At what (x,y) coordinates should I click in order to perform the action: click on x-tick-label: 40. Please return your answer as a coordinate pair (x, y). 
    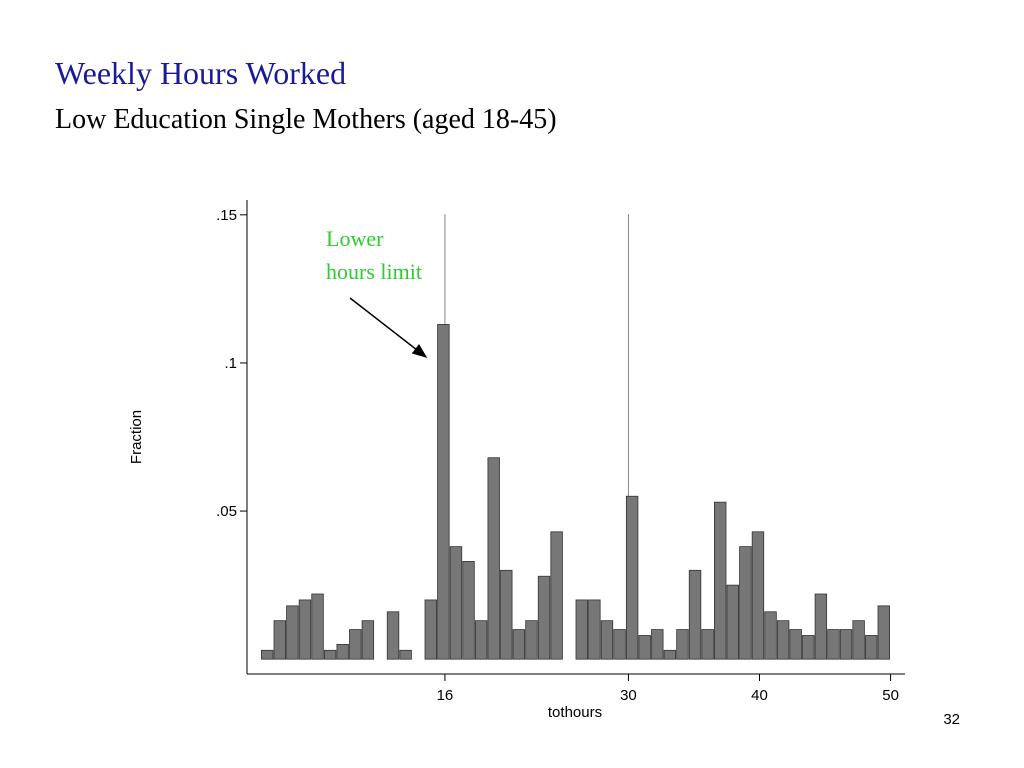
    Looking at the image, I should click on (759, 695).